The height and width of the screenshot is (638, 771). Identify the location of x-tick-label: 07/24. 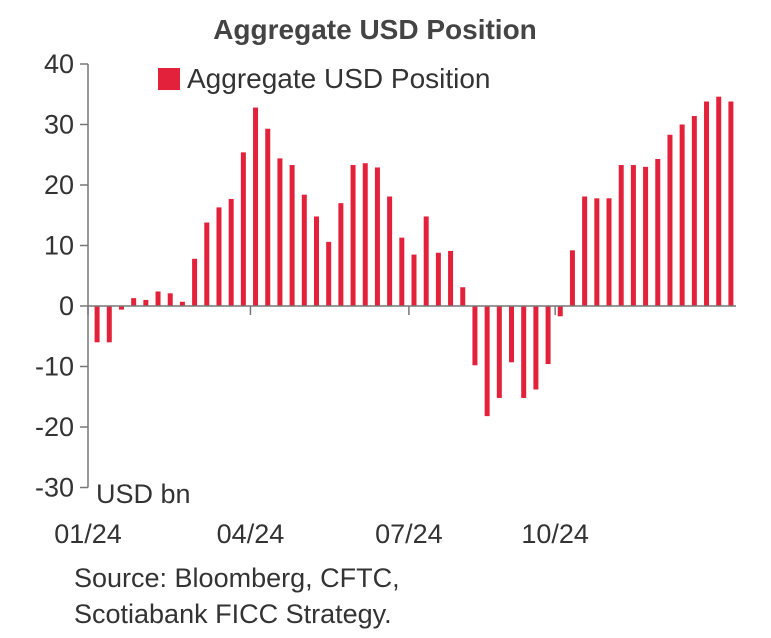
(409, 534).